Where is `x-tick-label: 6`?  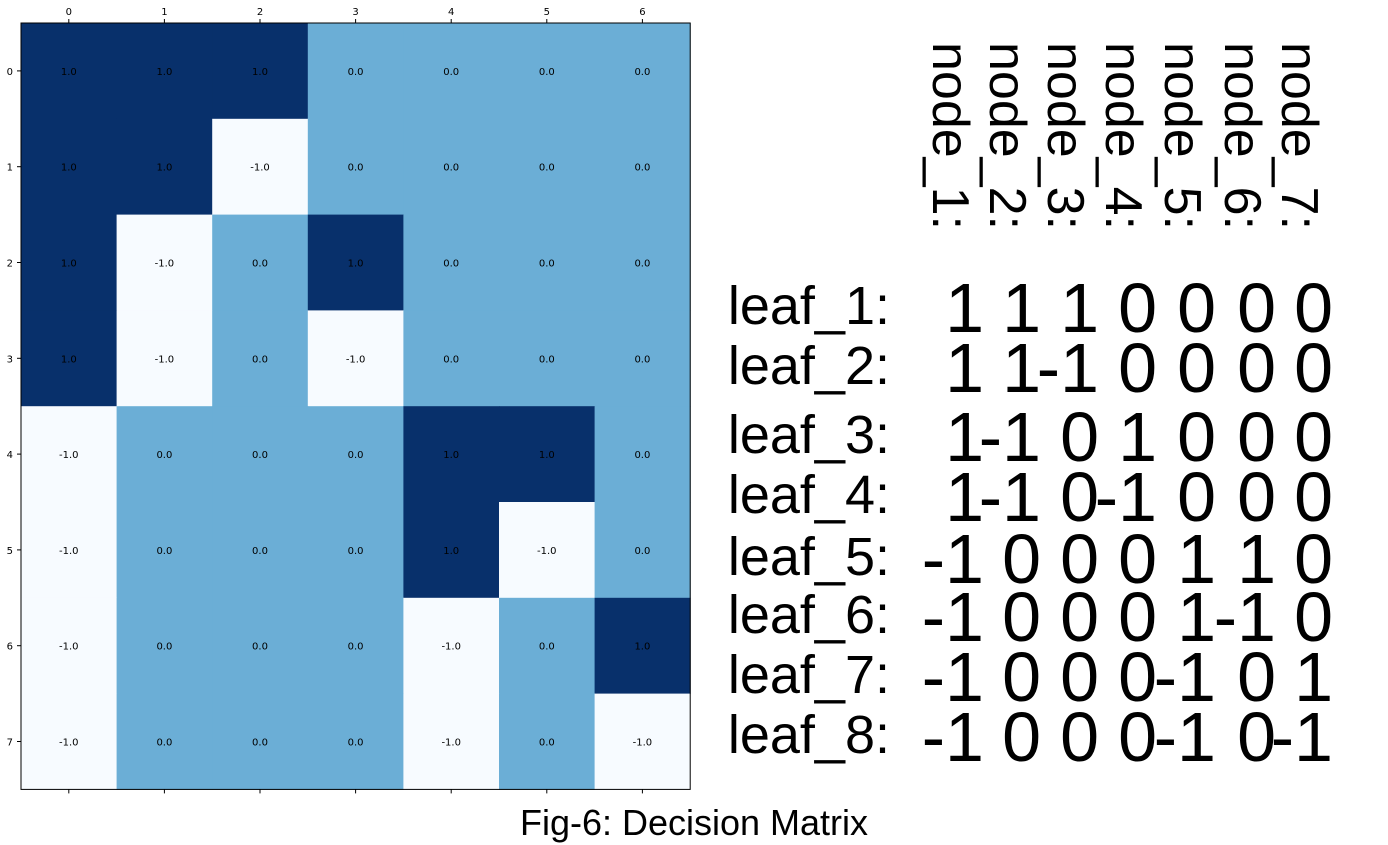
x-tick-label: 6 is located at coordinates (642, 12).